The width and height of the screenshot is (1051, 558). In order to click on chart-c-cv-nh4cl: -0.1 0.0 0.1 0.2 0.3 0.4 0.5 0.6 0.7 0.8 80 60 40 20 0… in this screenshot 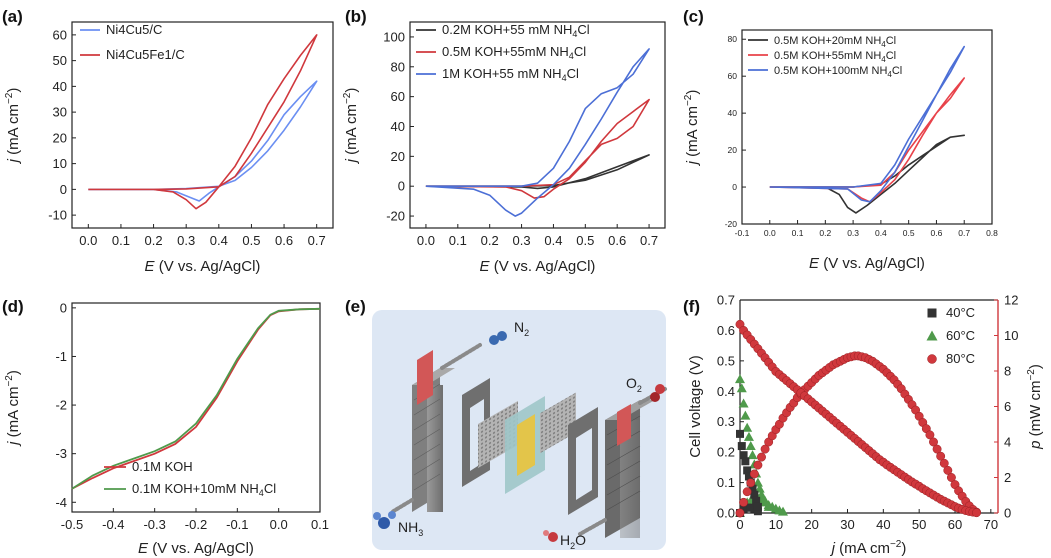, I will do `click(840, 150)`.